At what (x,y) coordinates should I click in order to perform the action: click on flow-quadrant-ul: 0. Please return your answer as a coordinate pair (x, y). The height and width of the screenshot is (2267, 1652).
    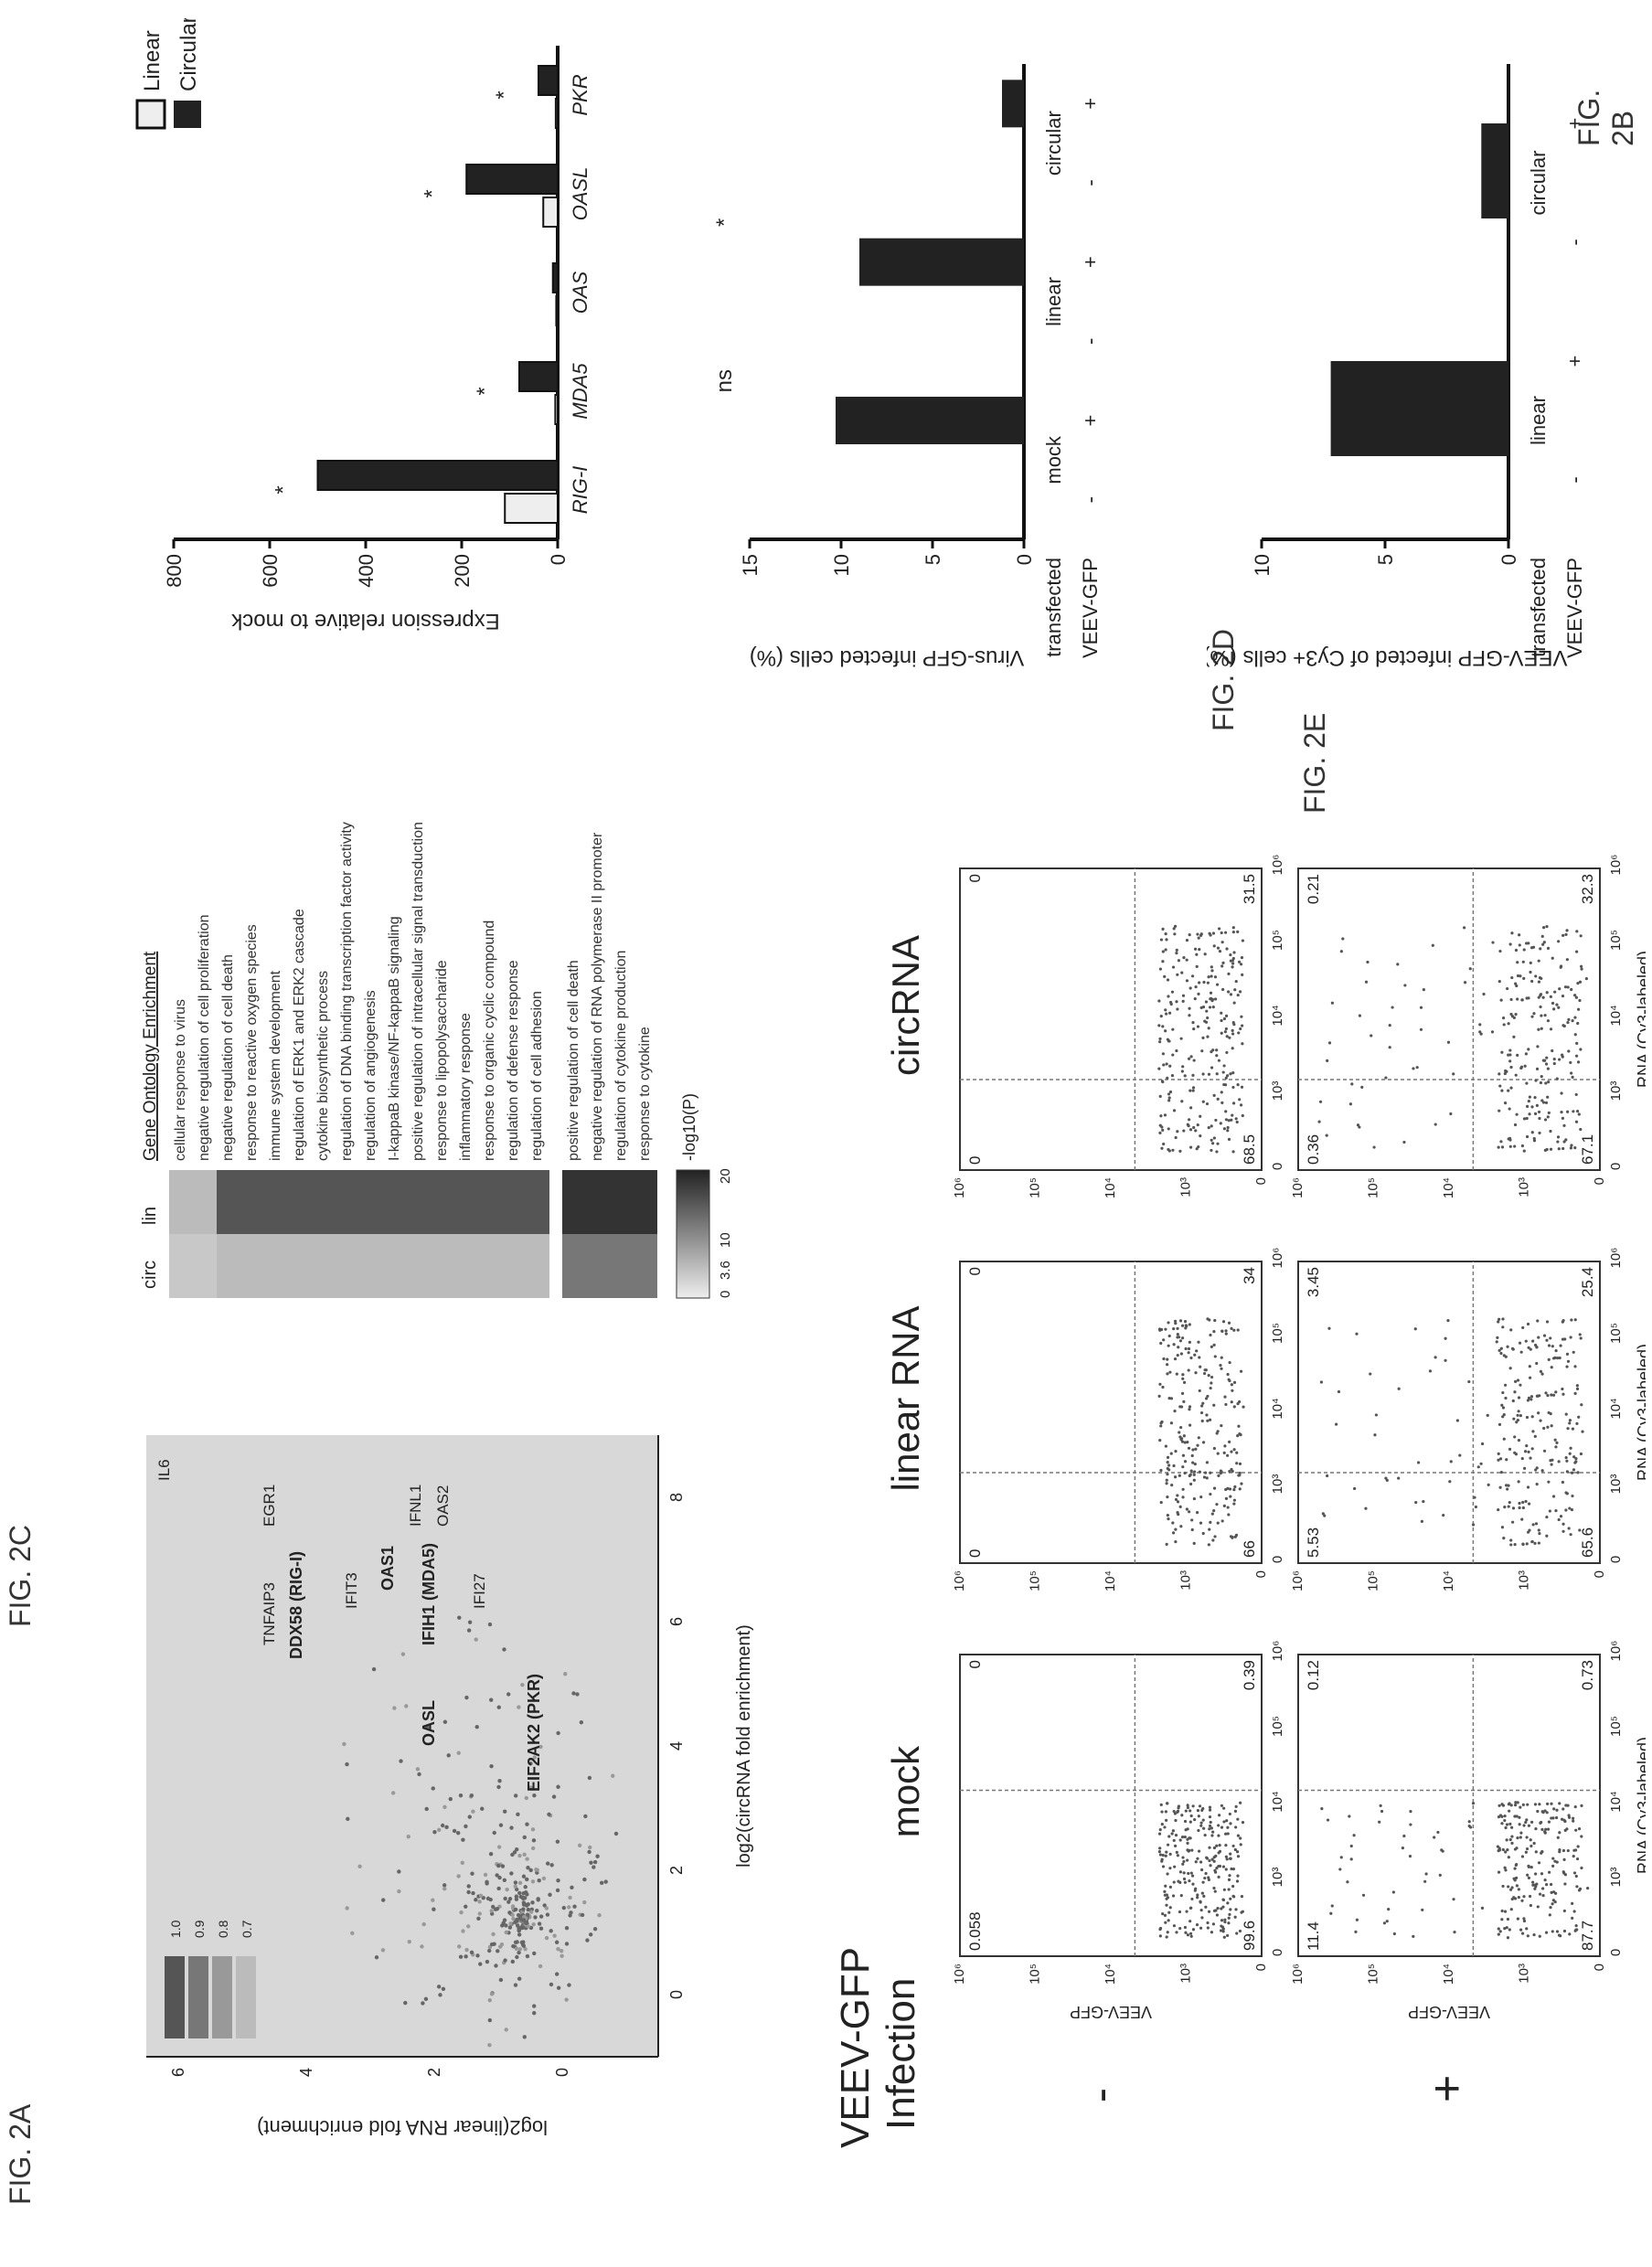
    Looking at the image, I should click on (975, 1553).